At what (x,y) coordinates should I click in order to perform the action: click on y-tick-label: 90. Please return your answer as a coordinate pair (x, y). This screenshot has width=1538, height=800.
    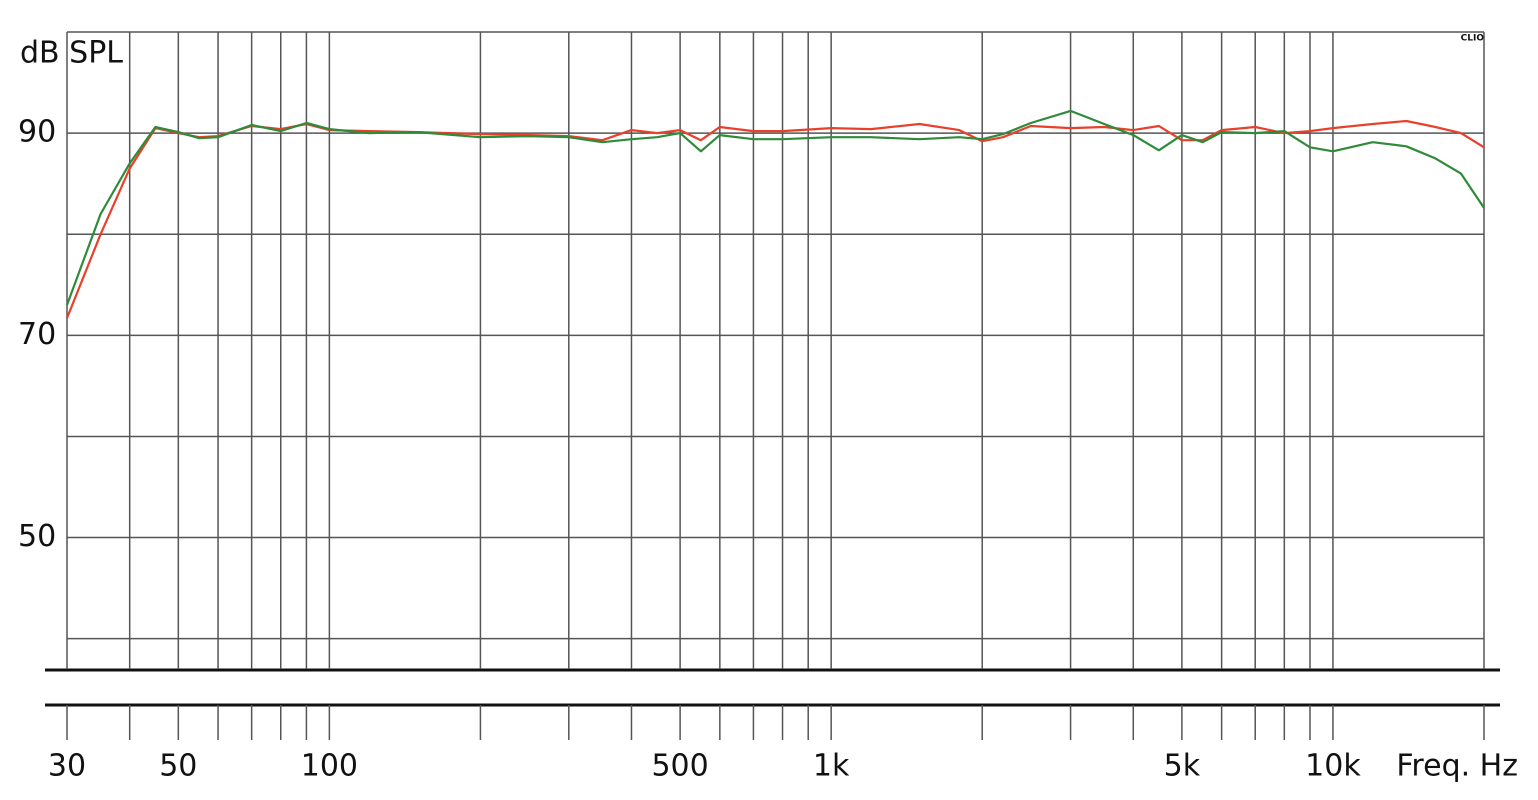
    Looking at the image, I should click on (37, 132).